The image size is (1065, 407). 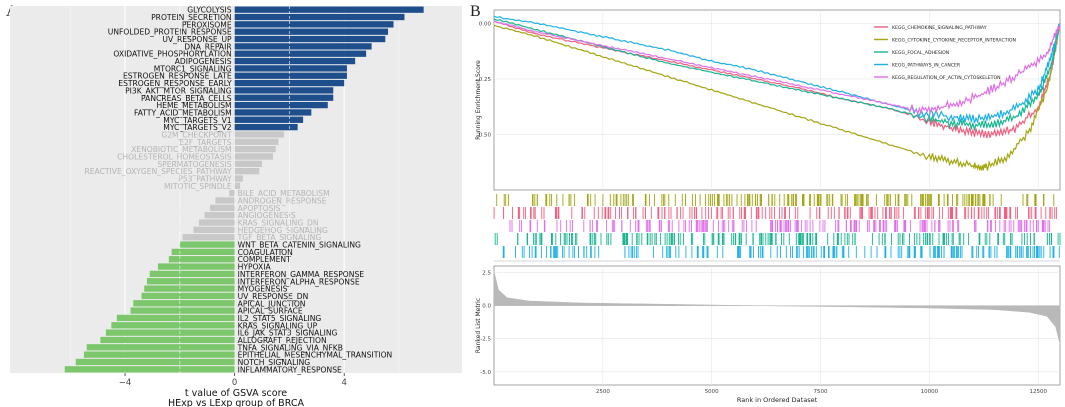 What do you see at coordinates (280, 318) in the screenshot?
I see `bar-label: IL2_STAT5_SIGNALING` at bounding box center [280, 318].